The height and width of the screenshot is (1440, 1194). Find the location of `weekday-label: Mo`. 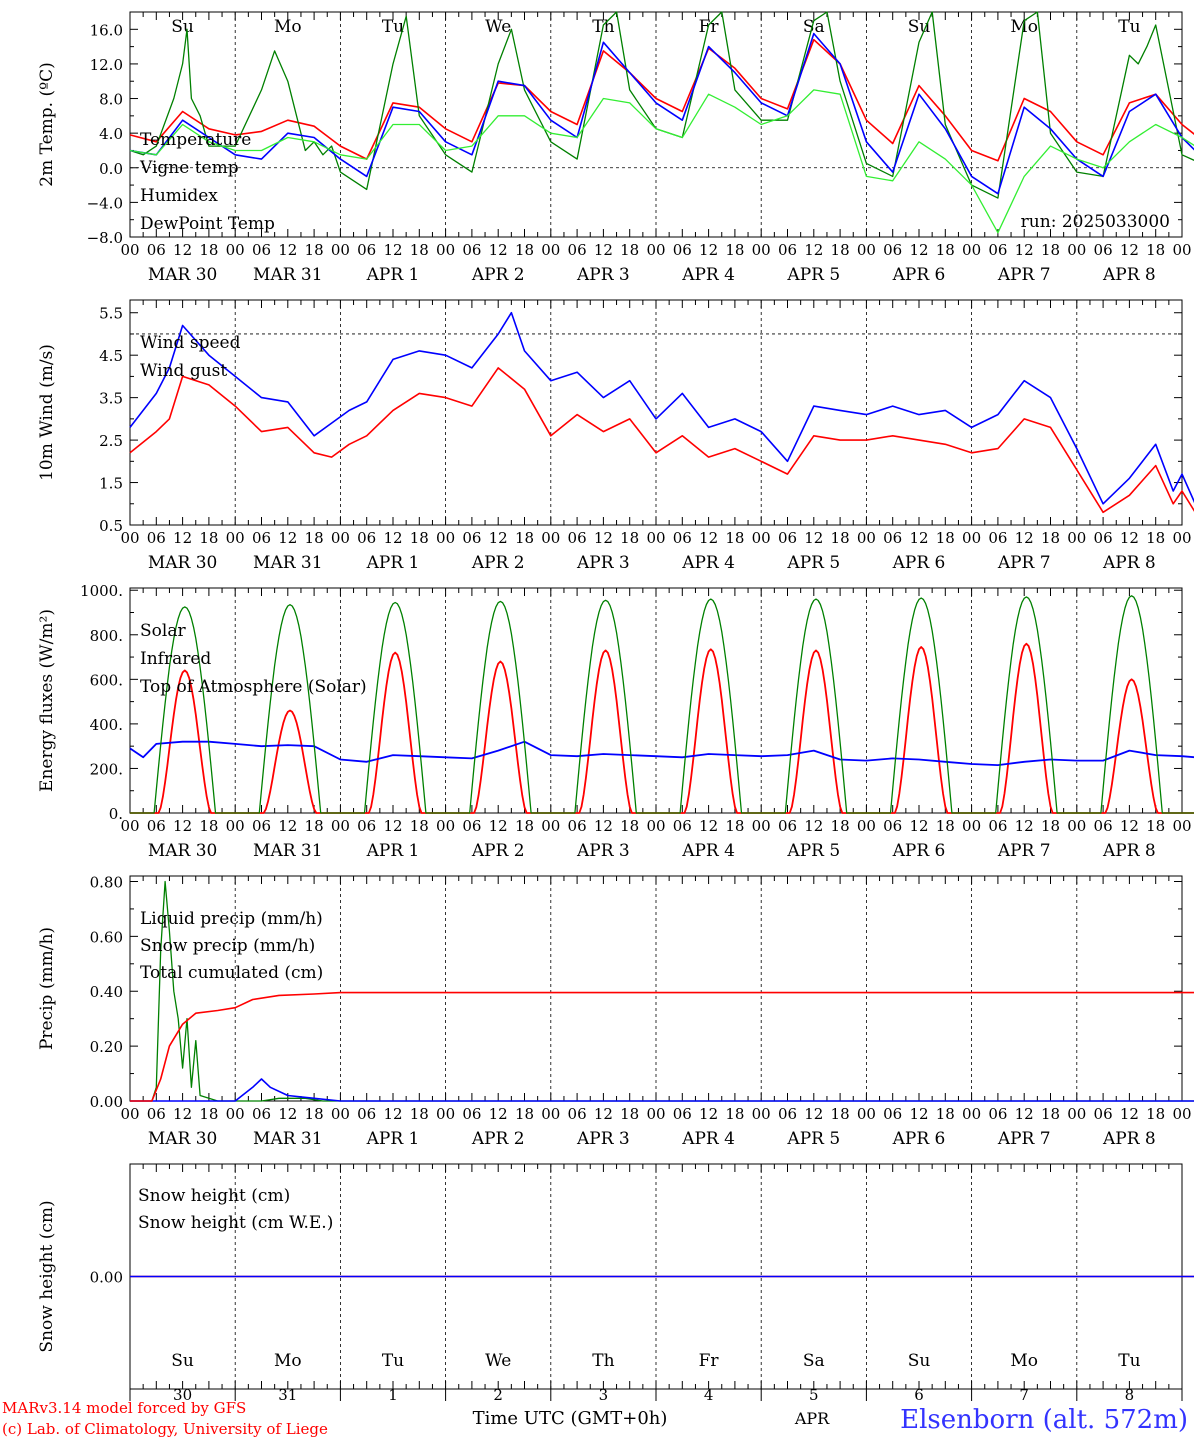

weekday-label: Mo is located at coordinates (288, 27).